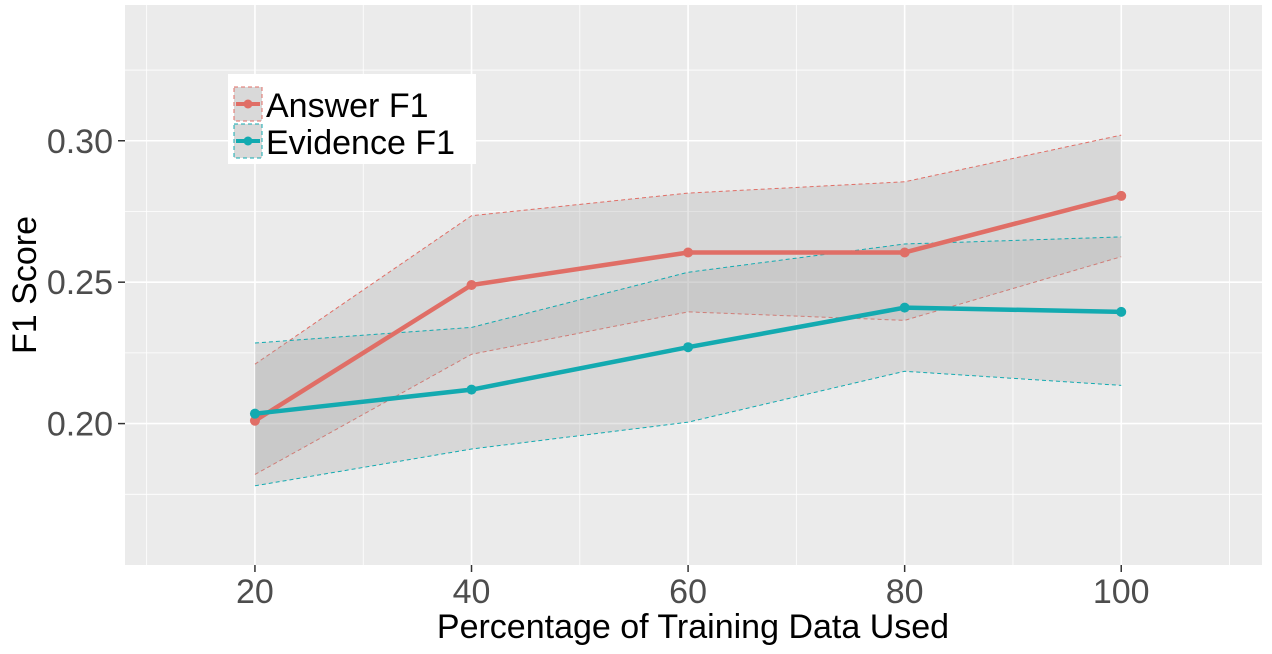 This screenshot has height=654, width=1272. Describe the element at coordinates (472, 592) in the screenshot. I see `x-tick-label: 40` at that location.